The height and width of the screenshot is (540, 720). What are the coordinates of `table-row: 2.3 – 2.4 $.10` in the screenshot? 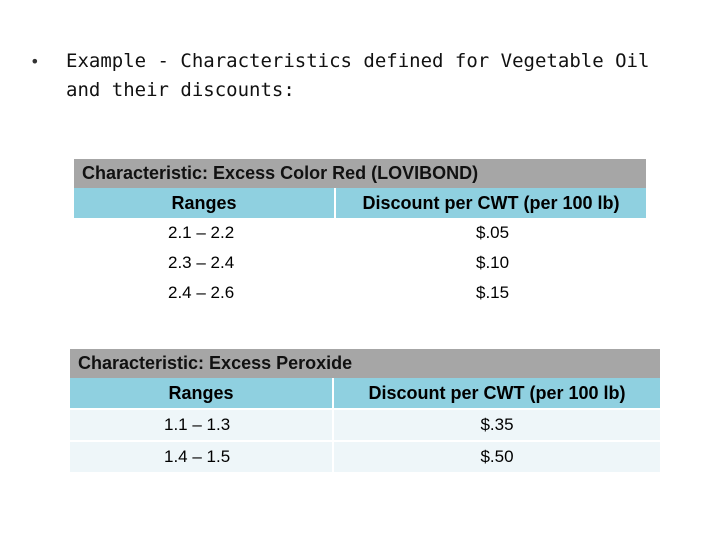 It's located at (360, 263).